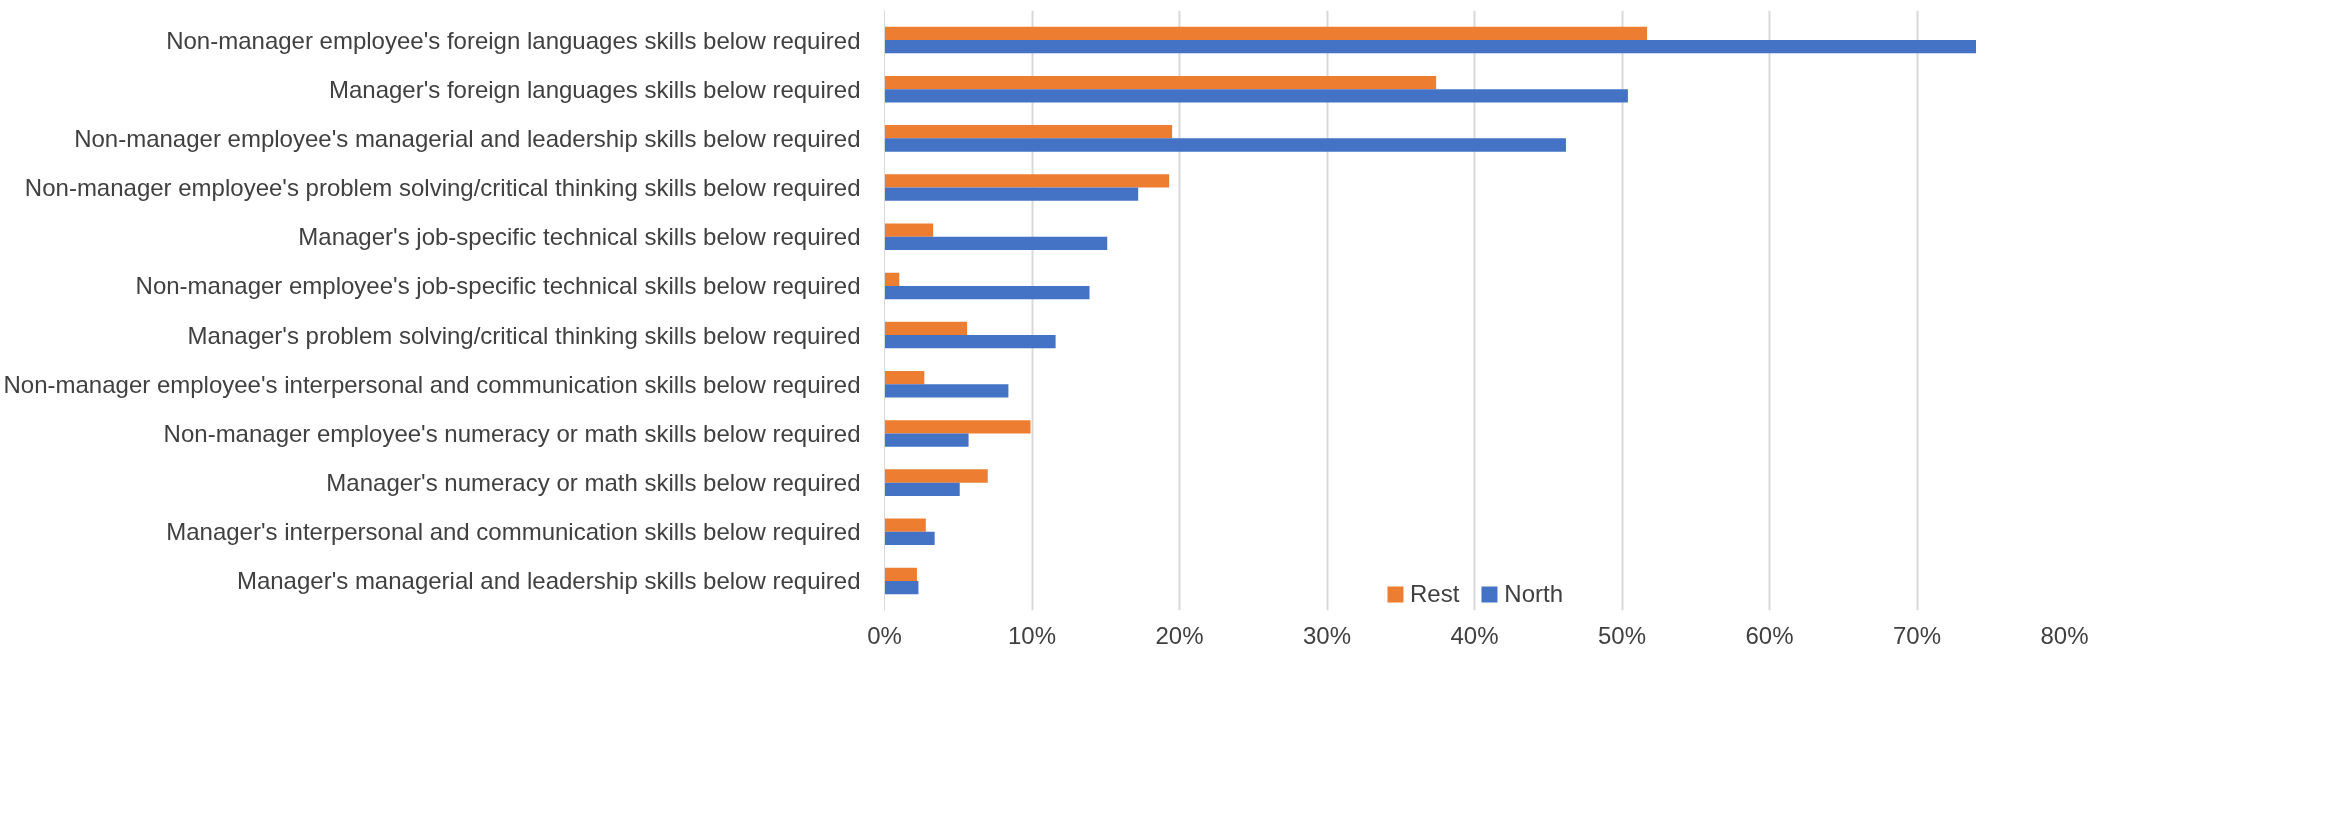  I want to click on legend-label: Rest, so click(1434, 594).